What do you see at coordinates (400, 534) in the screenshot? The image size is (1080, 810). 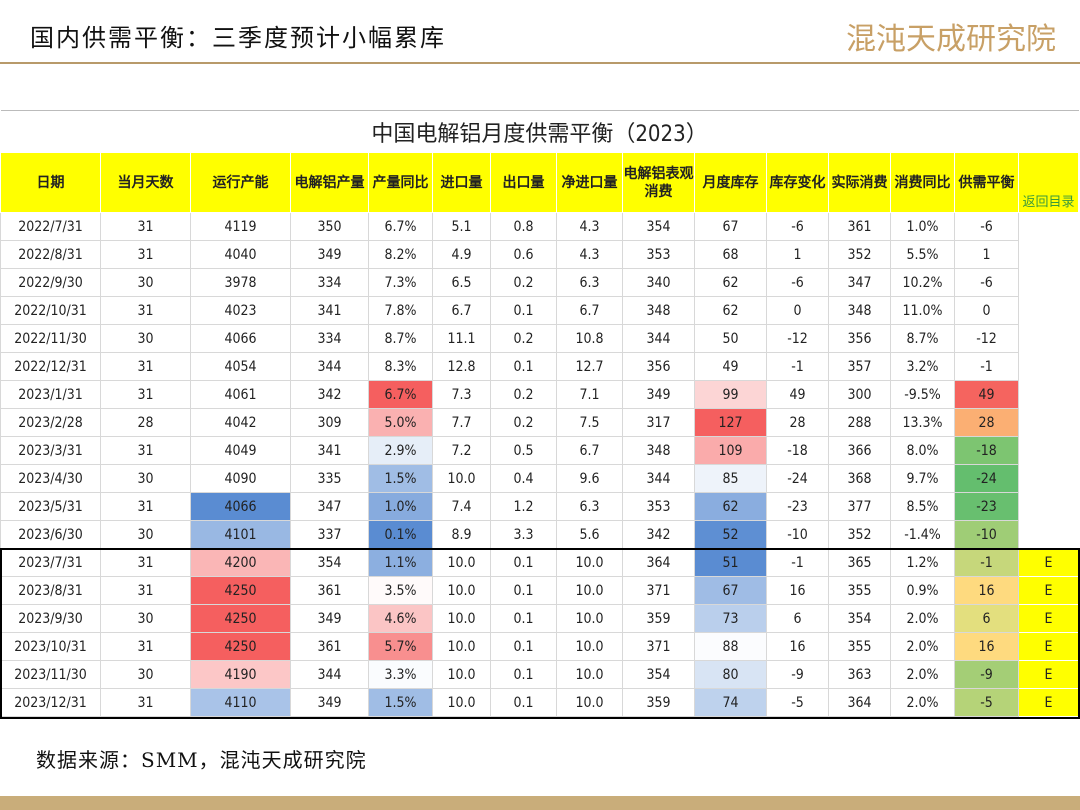 I see `table-cell: 0.1%` at bounding box center [400, 534].